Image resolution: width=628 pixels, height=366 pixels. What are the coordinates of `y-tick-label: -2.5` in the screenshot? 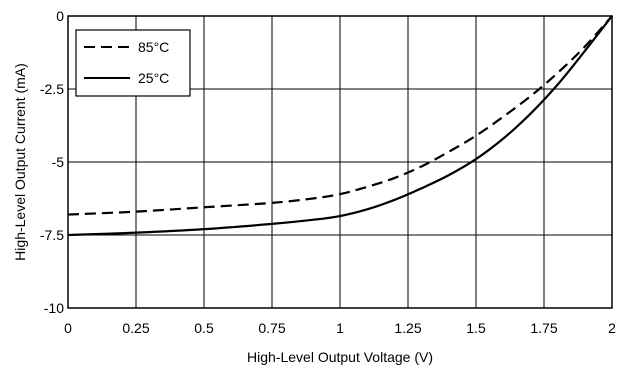 It's located at (52, 89).